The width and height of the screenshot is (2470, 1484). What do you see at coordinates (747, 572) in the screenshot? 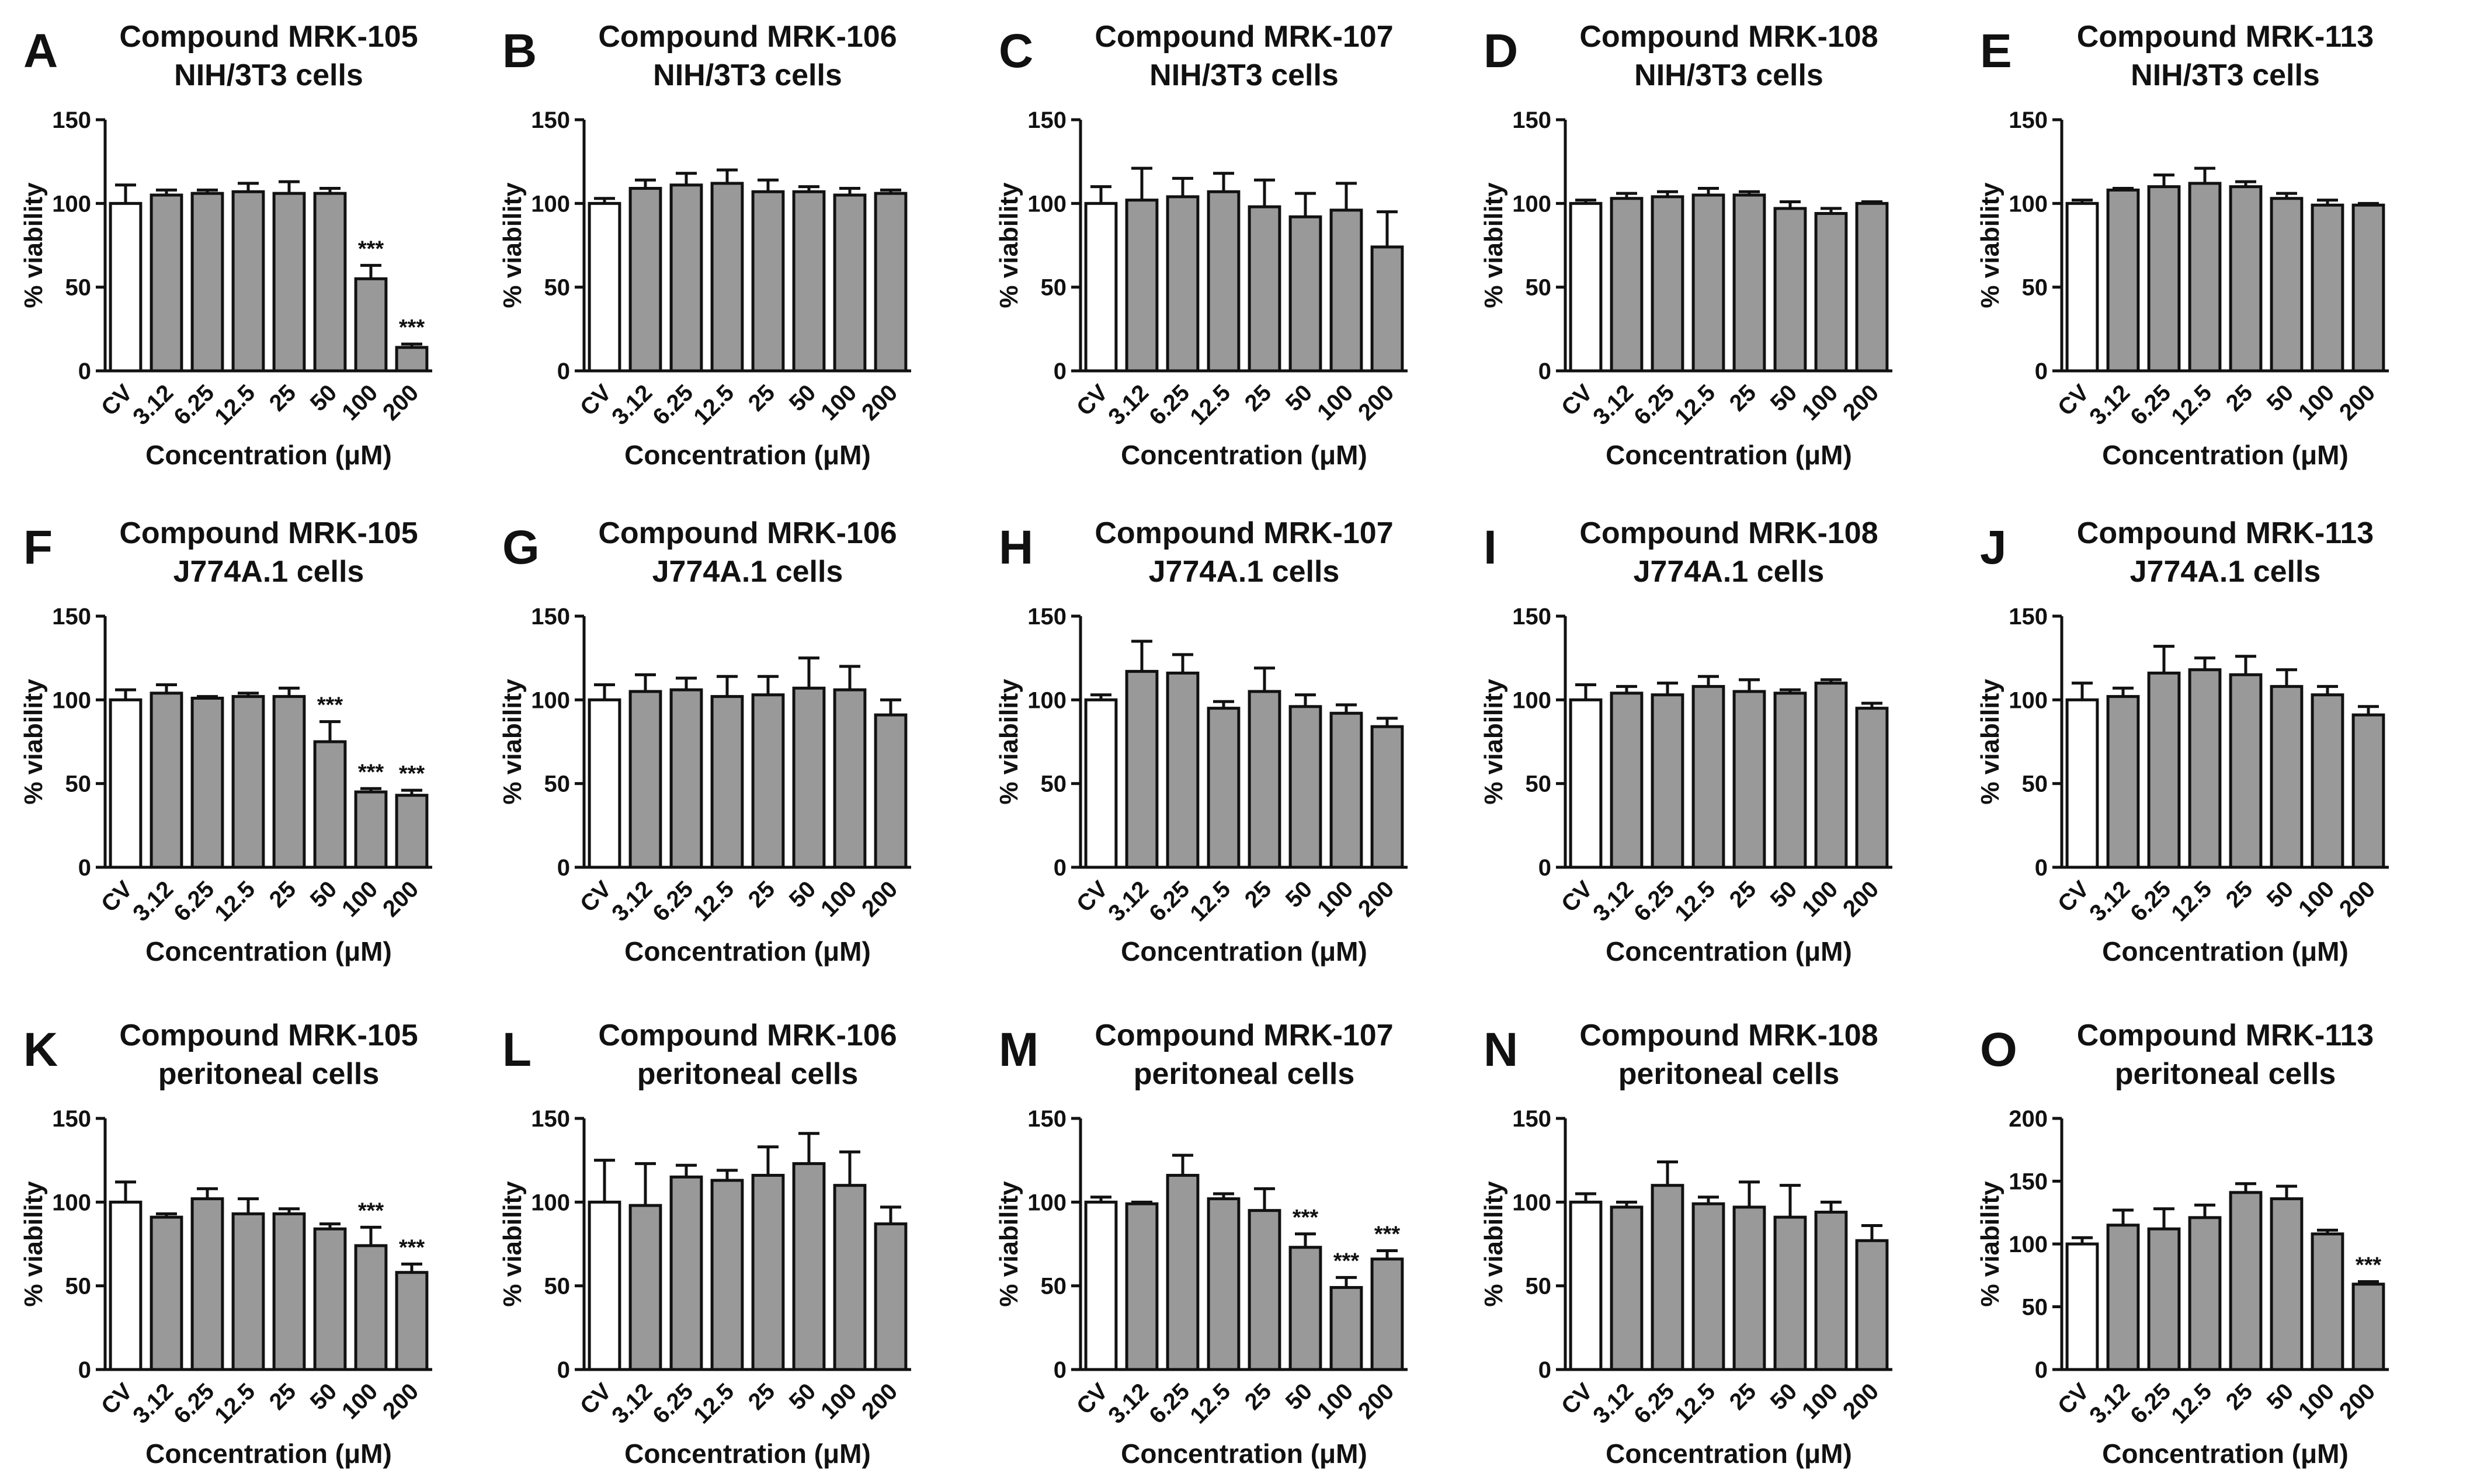
I see `chart-subtitle: J774A.1 cells` at bounding box center [747, 572].